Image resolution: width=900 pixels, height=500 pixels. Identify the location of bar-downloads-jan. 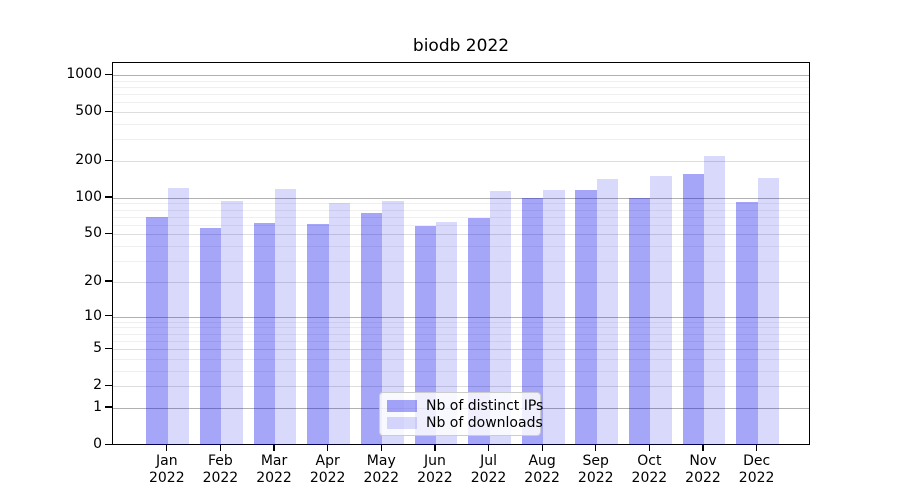
(178, 316).